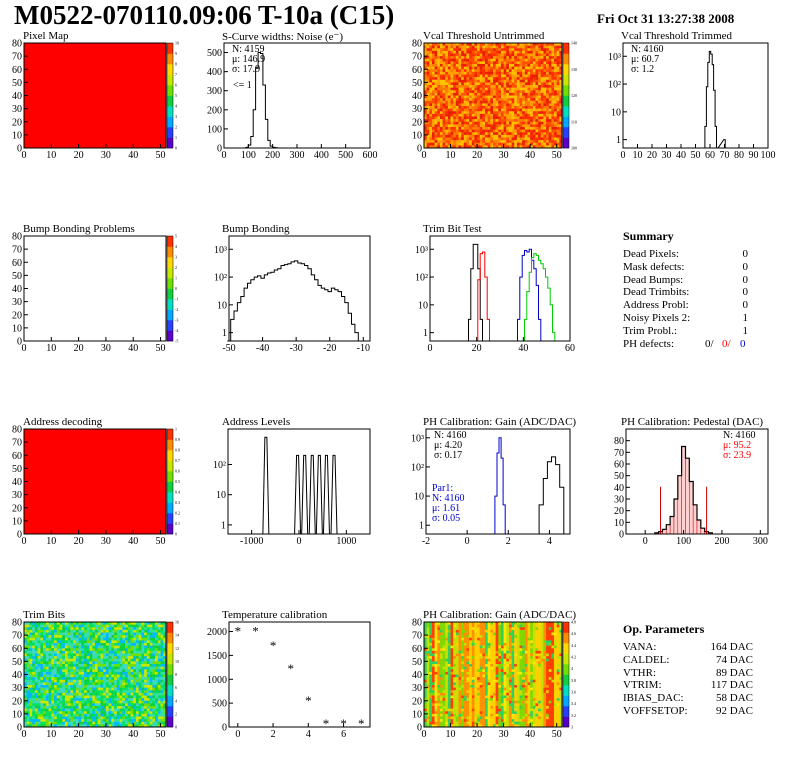  What do you see at coordinates (282, 37) in the screenshot?
I see `panel-title-scurve: S-Curve widths: Noise (e⁻)` at bounding box center [282, 37].